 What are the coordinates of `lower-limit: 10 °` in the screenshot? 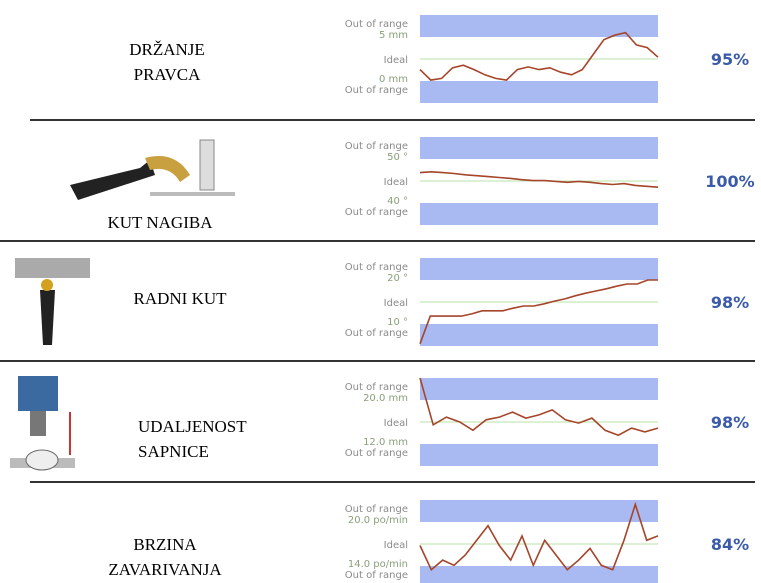 It's located at (397, 322).